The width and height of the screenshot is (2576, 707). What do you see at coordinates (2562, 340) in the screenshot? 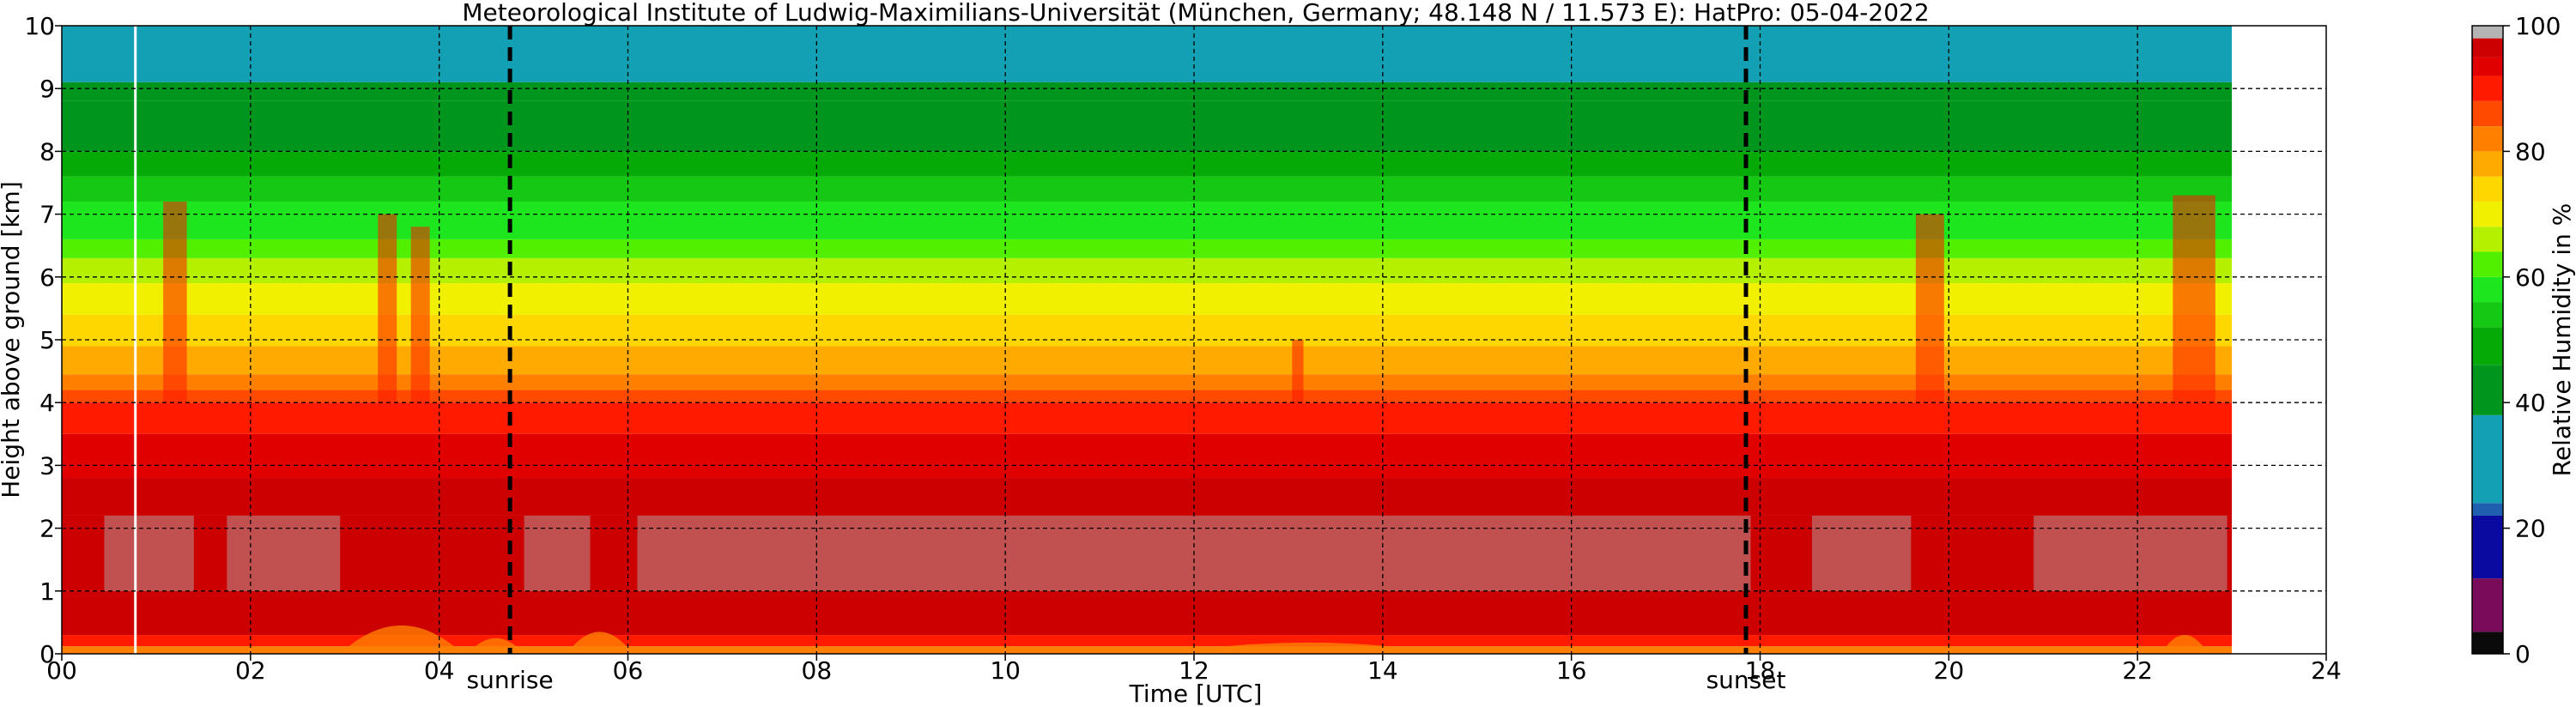
I see `colorbar-label: Relative Humidity in %` at bounding box center [2562, 340].